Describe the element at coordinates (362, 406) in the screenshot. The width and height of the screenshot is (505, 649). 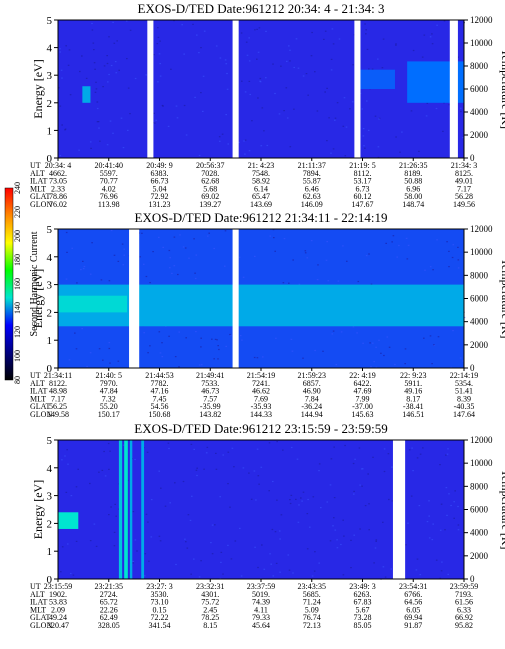
I see `info-cell: -37.00` at that location.